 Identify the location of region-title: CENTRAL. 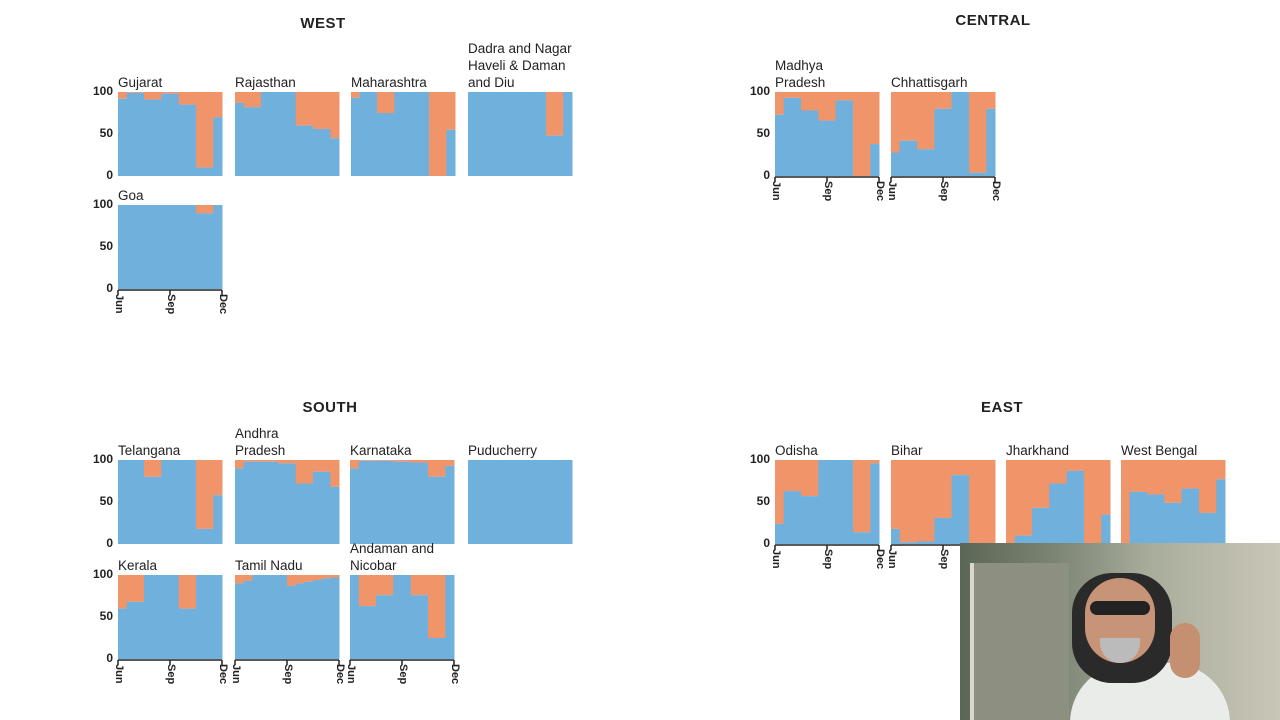
(993, 20).